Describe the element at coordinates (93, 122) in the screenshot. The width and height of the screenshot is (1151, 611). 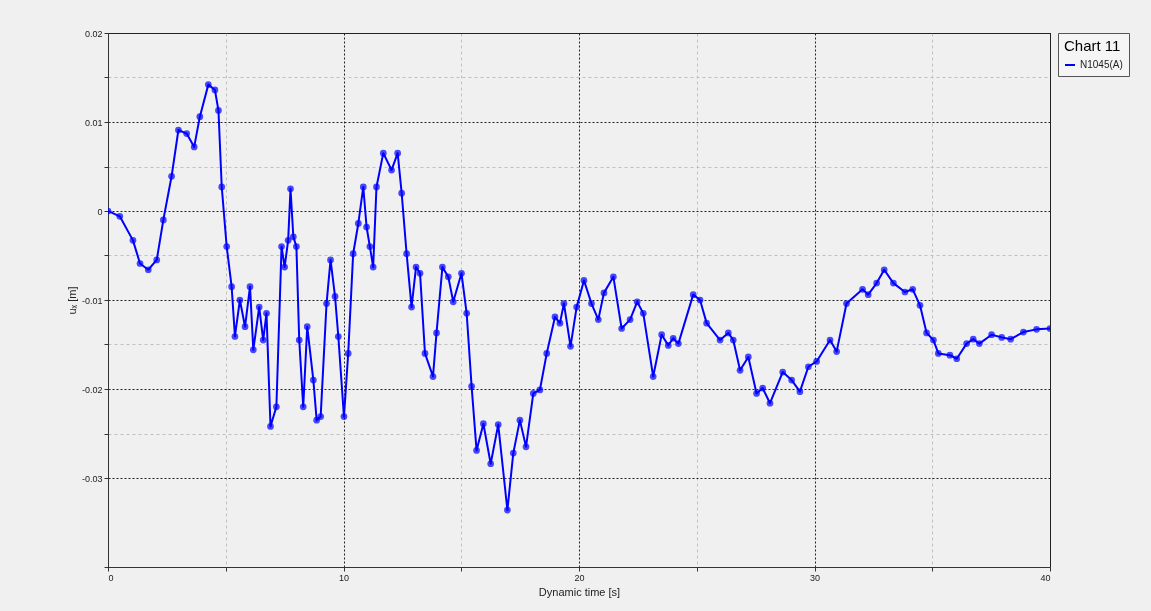
I see `y-tick-label: 0.01` at that location.